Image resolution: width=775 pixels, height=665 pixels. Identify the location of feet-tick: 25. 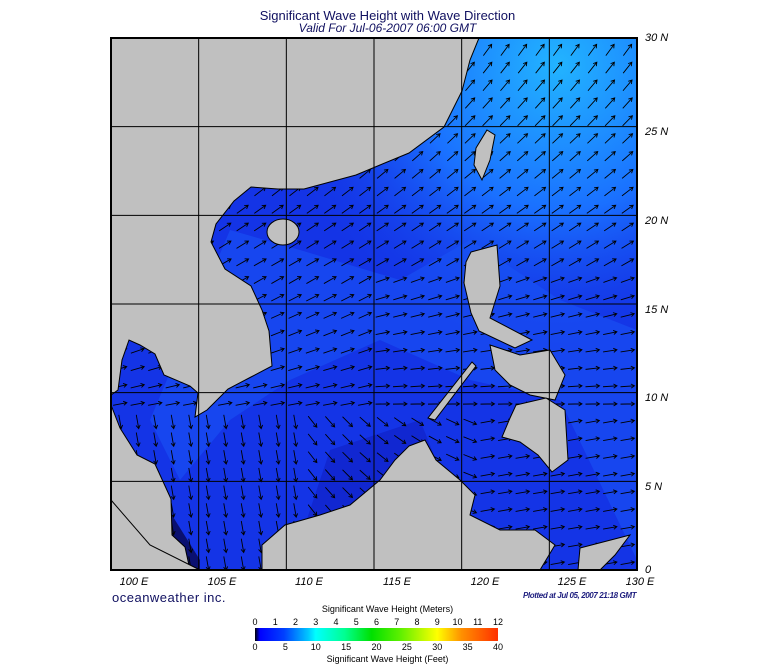
(406, 647).